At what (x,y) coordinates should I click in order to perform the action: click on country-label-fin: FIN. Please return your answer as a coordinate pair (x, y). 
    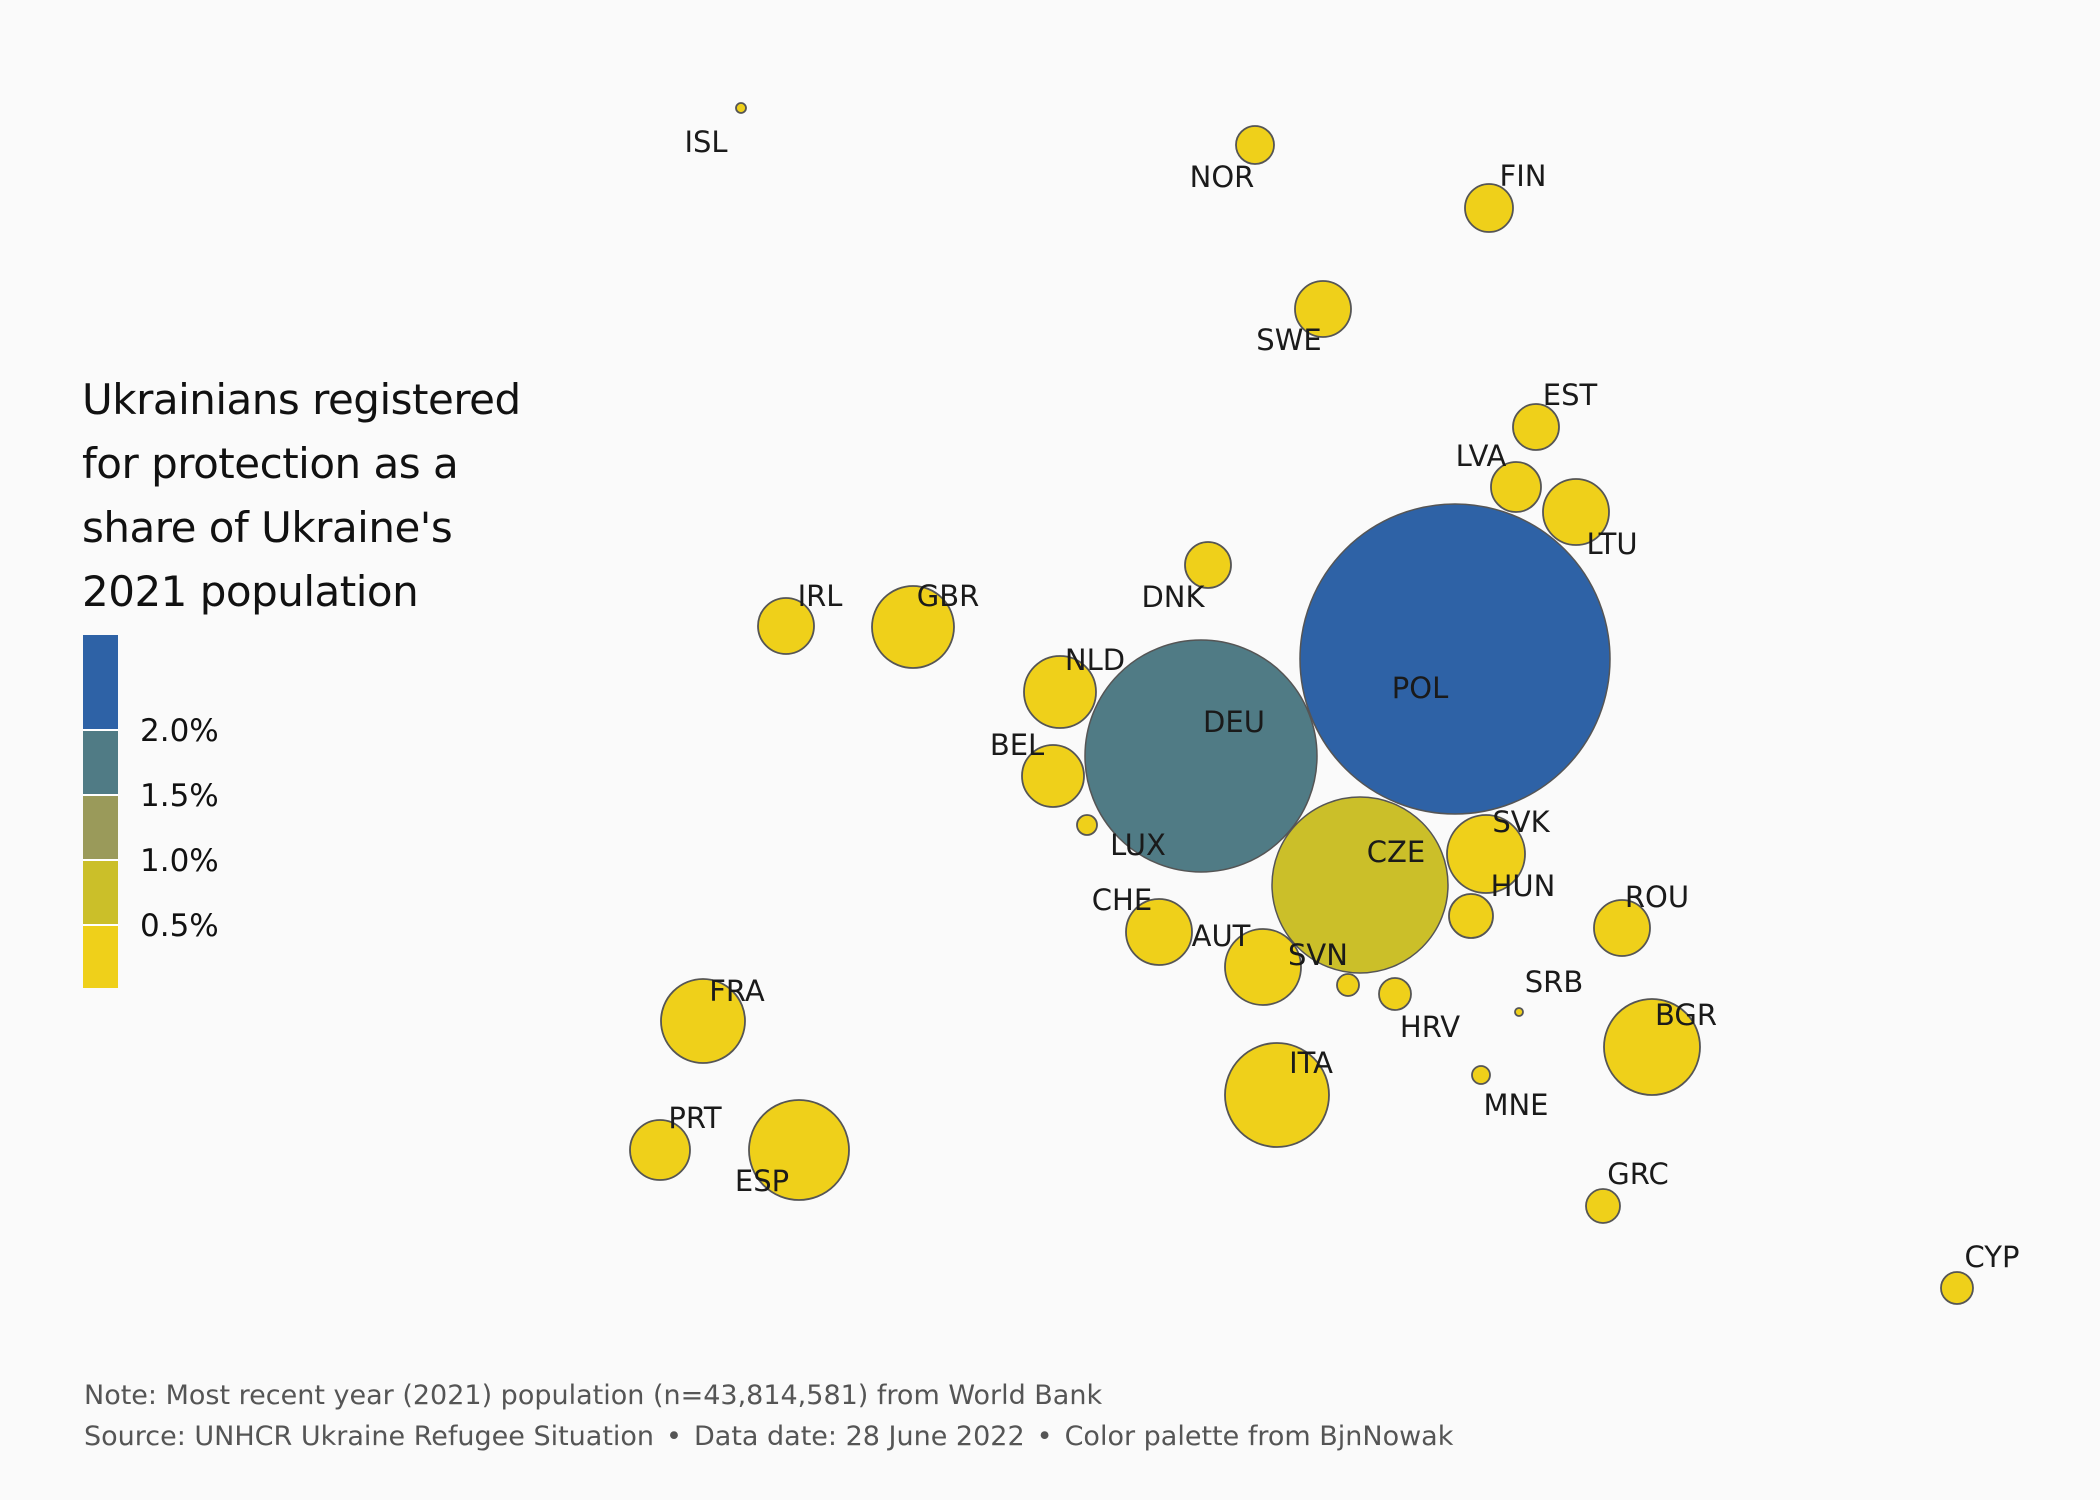
    Looking at the image, I should click on (1523, 176).